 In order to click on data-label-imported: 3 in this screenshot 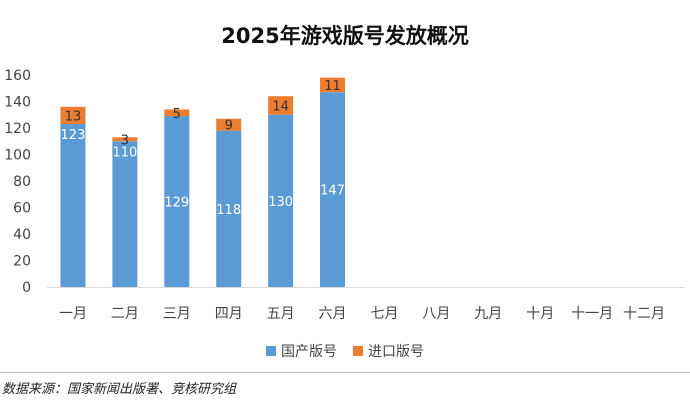, I will do `click(125, 140)`.